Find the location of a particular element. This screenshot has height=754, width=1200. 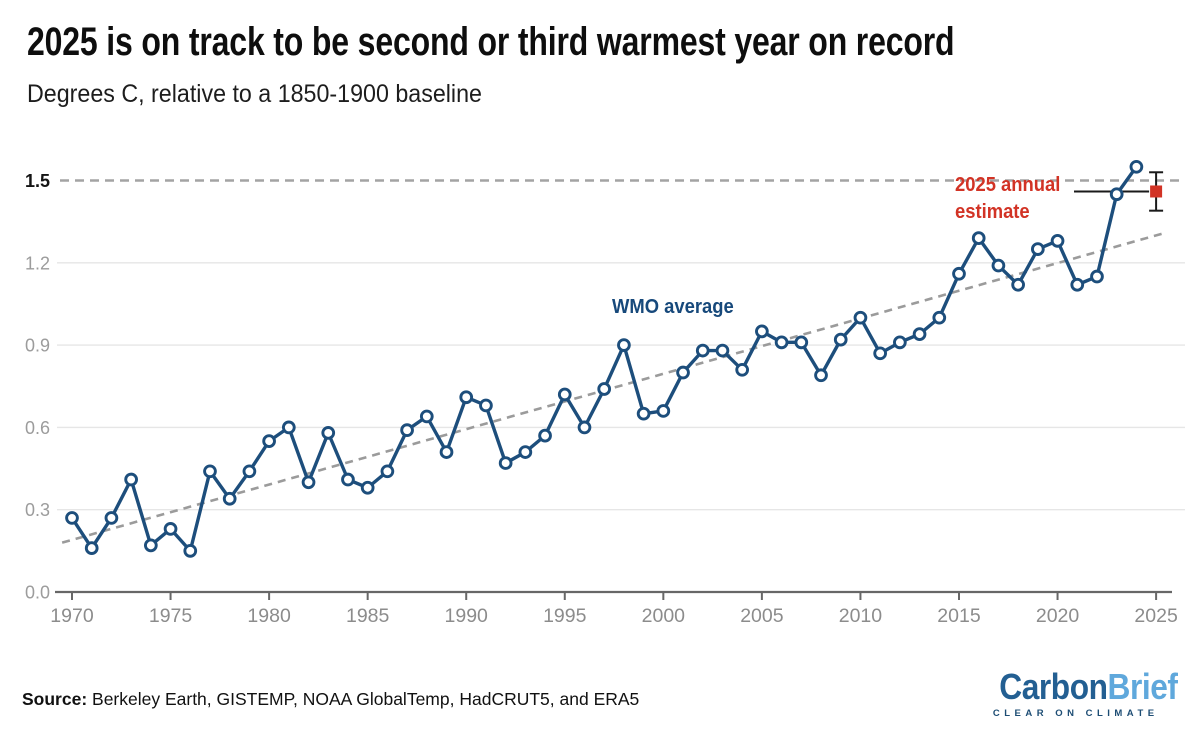

data-point-1977 is located at coordinates (210, 471).